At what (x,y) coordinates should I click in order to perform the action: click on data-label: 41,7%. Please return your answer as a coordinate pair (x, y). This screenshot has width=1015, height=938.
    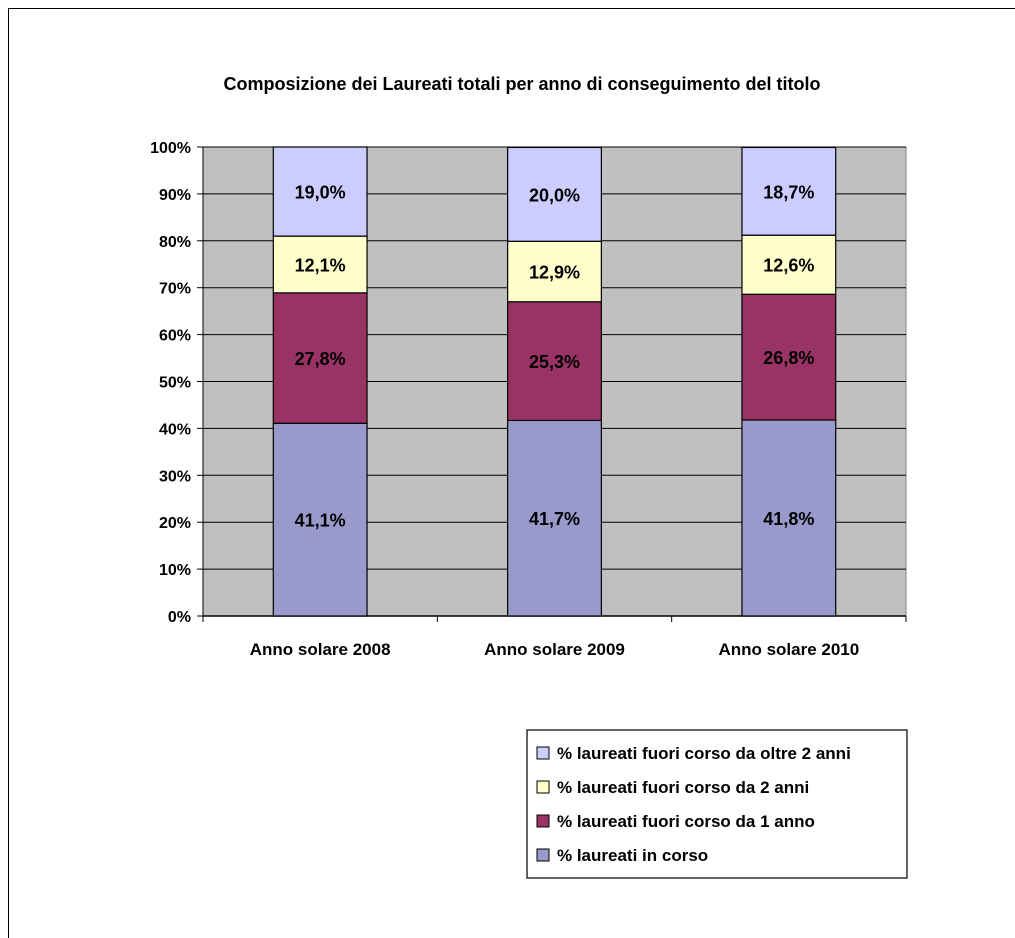
    Looking at the image, I should click on (554, 519).